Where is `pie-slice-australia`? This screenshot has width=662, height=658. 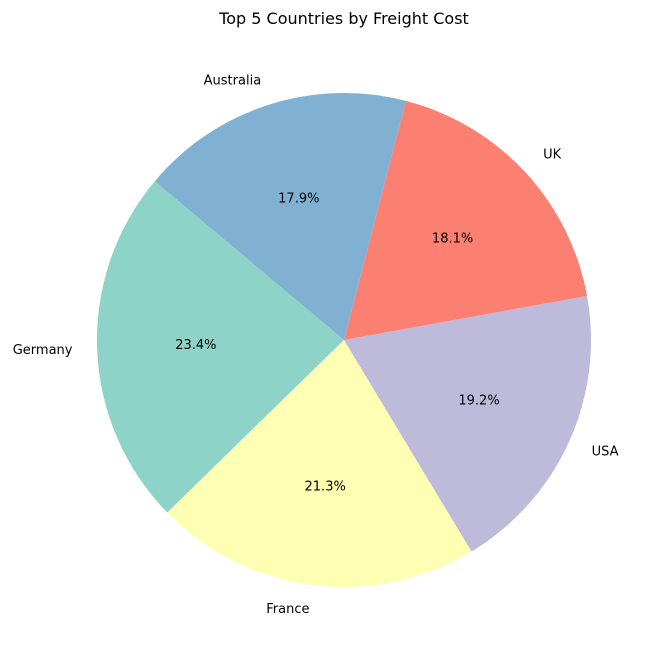
pie-slice-australia is located at coordinates (280, 216).